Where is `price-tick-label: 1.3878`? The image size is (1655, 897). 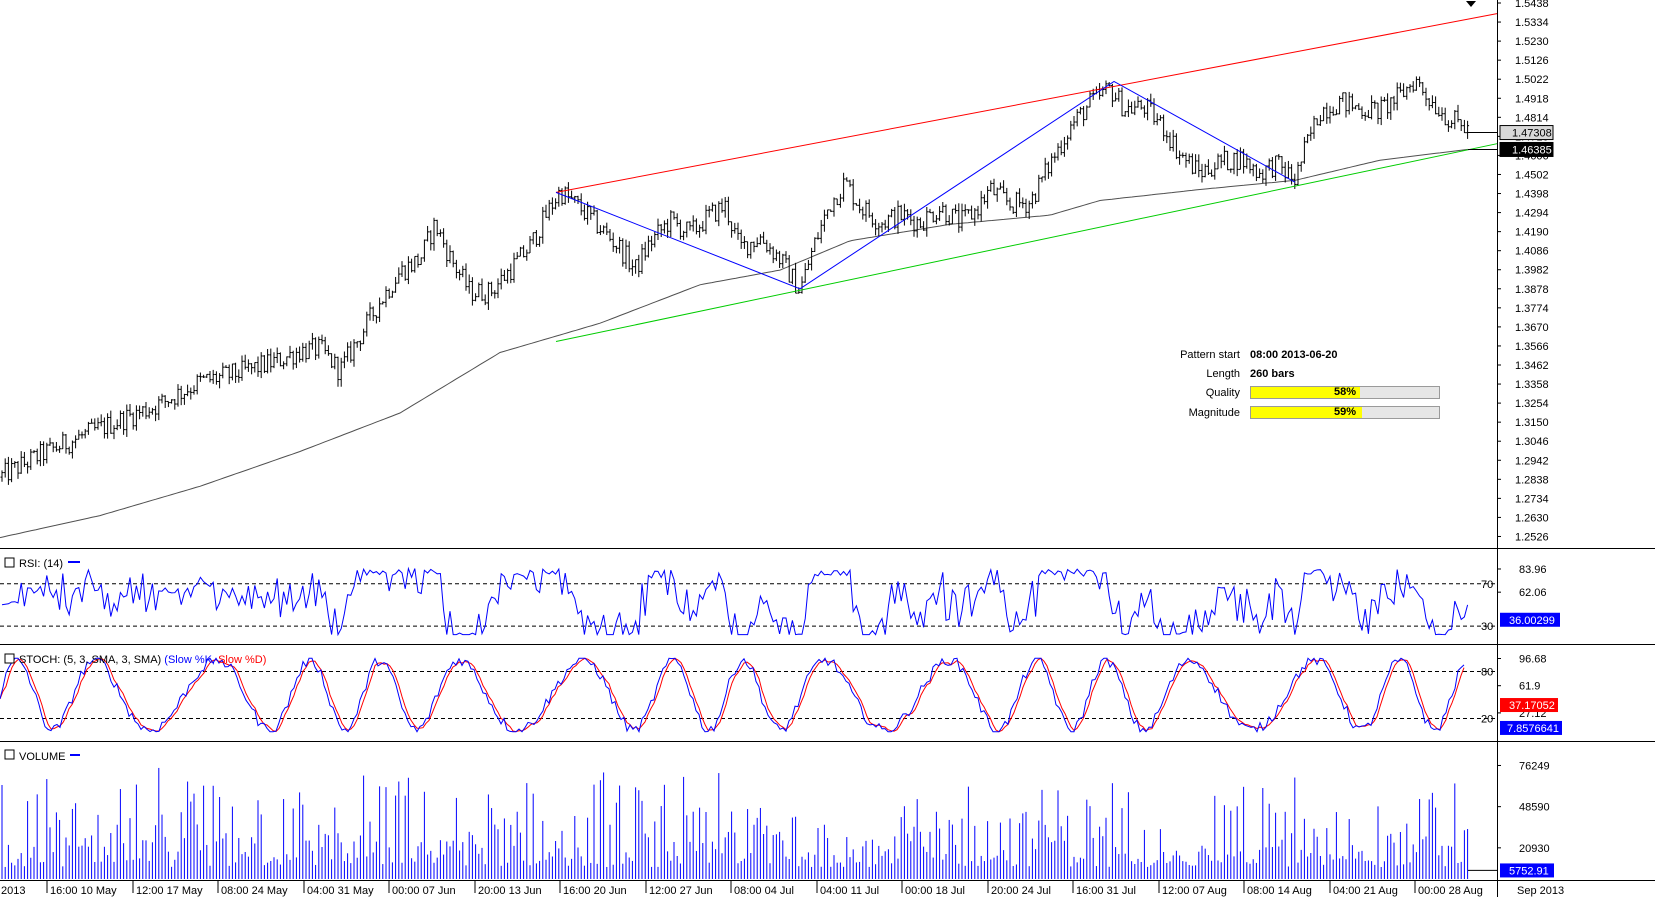 price-tick-label: 1.3878 is located at coordinates (1532, 290).